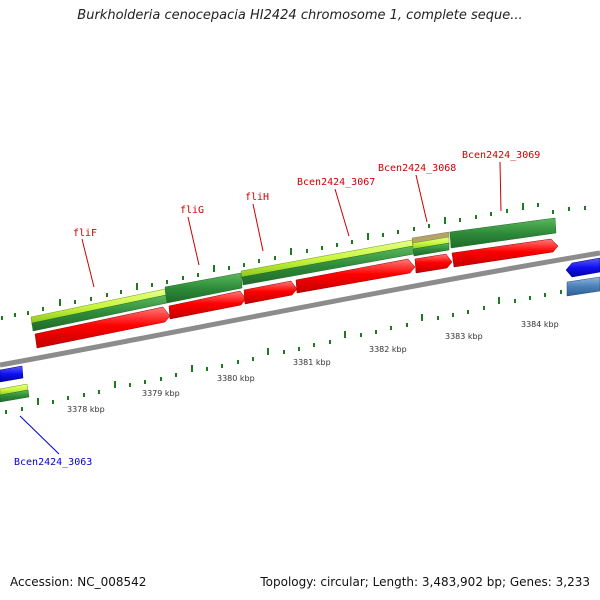 The width and height of the screenshot is (600, 600). Describe the element at coordinates (102, 327) in the screenshot. I see `cds-arrow-flif` at that location.